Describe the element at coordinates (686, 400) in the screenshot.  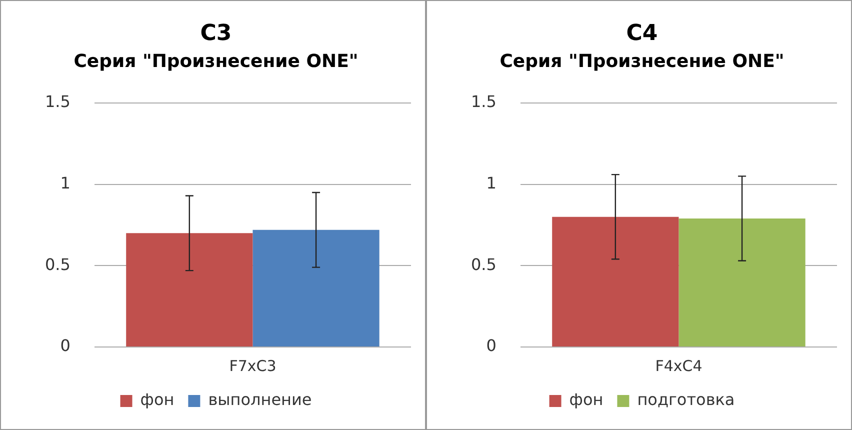
I see `legend-label: подготовка` at that location.